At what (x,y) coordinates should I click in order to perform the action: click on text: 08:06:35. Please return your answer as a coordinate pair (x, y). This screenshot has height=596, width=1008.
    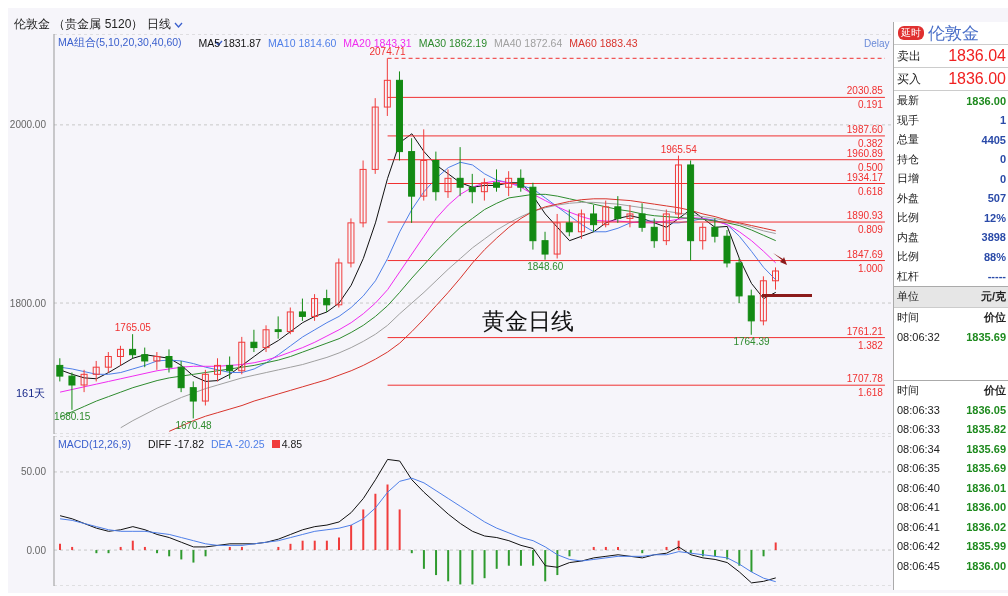
    Looking at the image, I should click on (918, 468).